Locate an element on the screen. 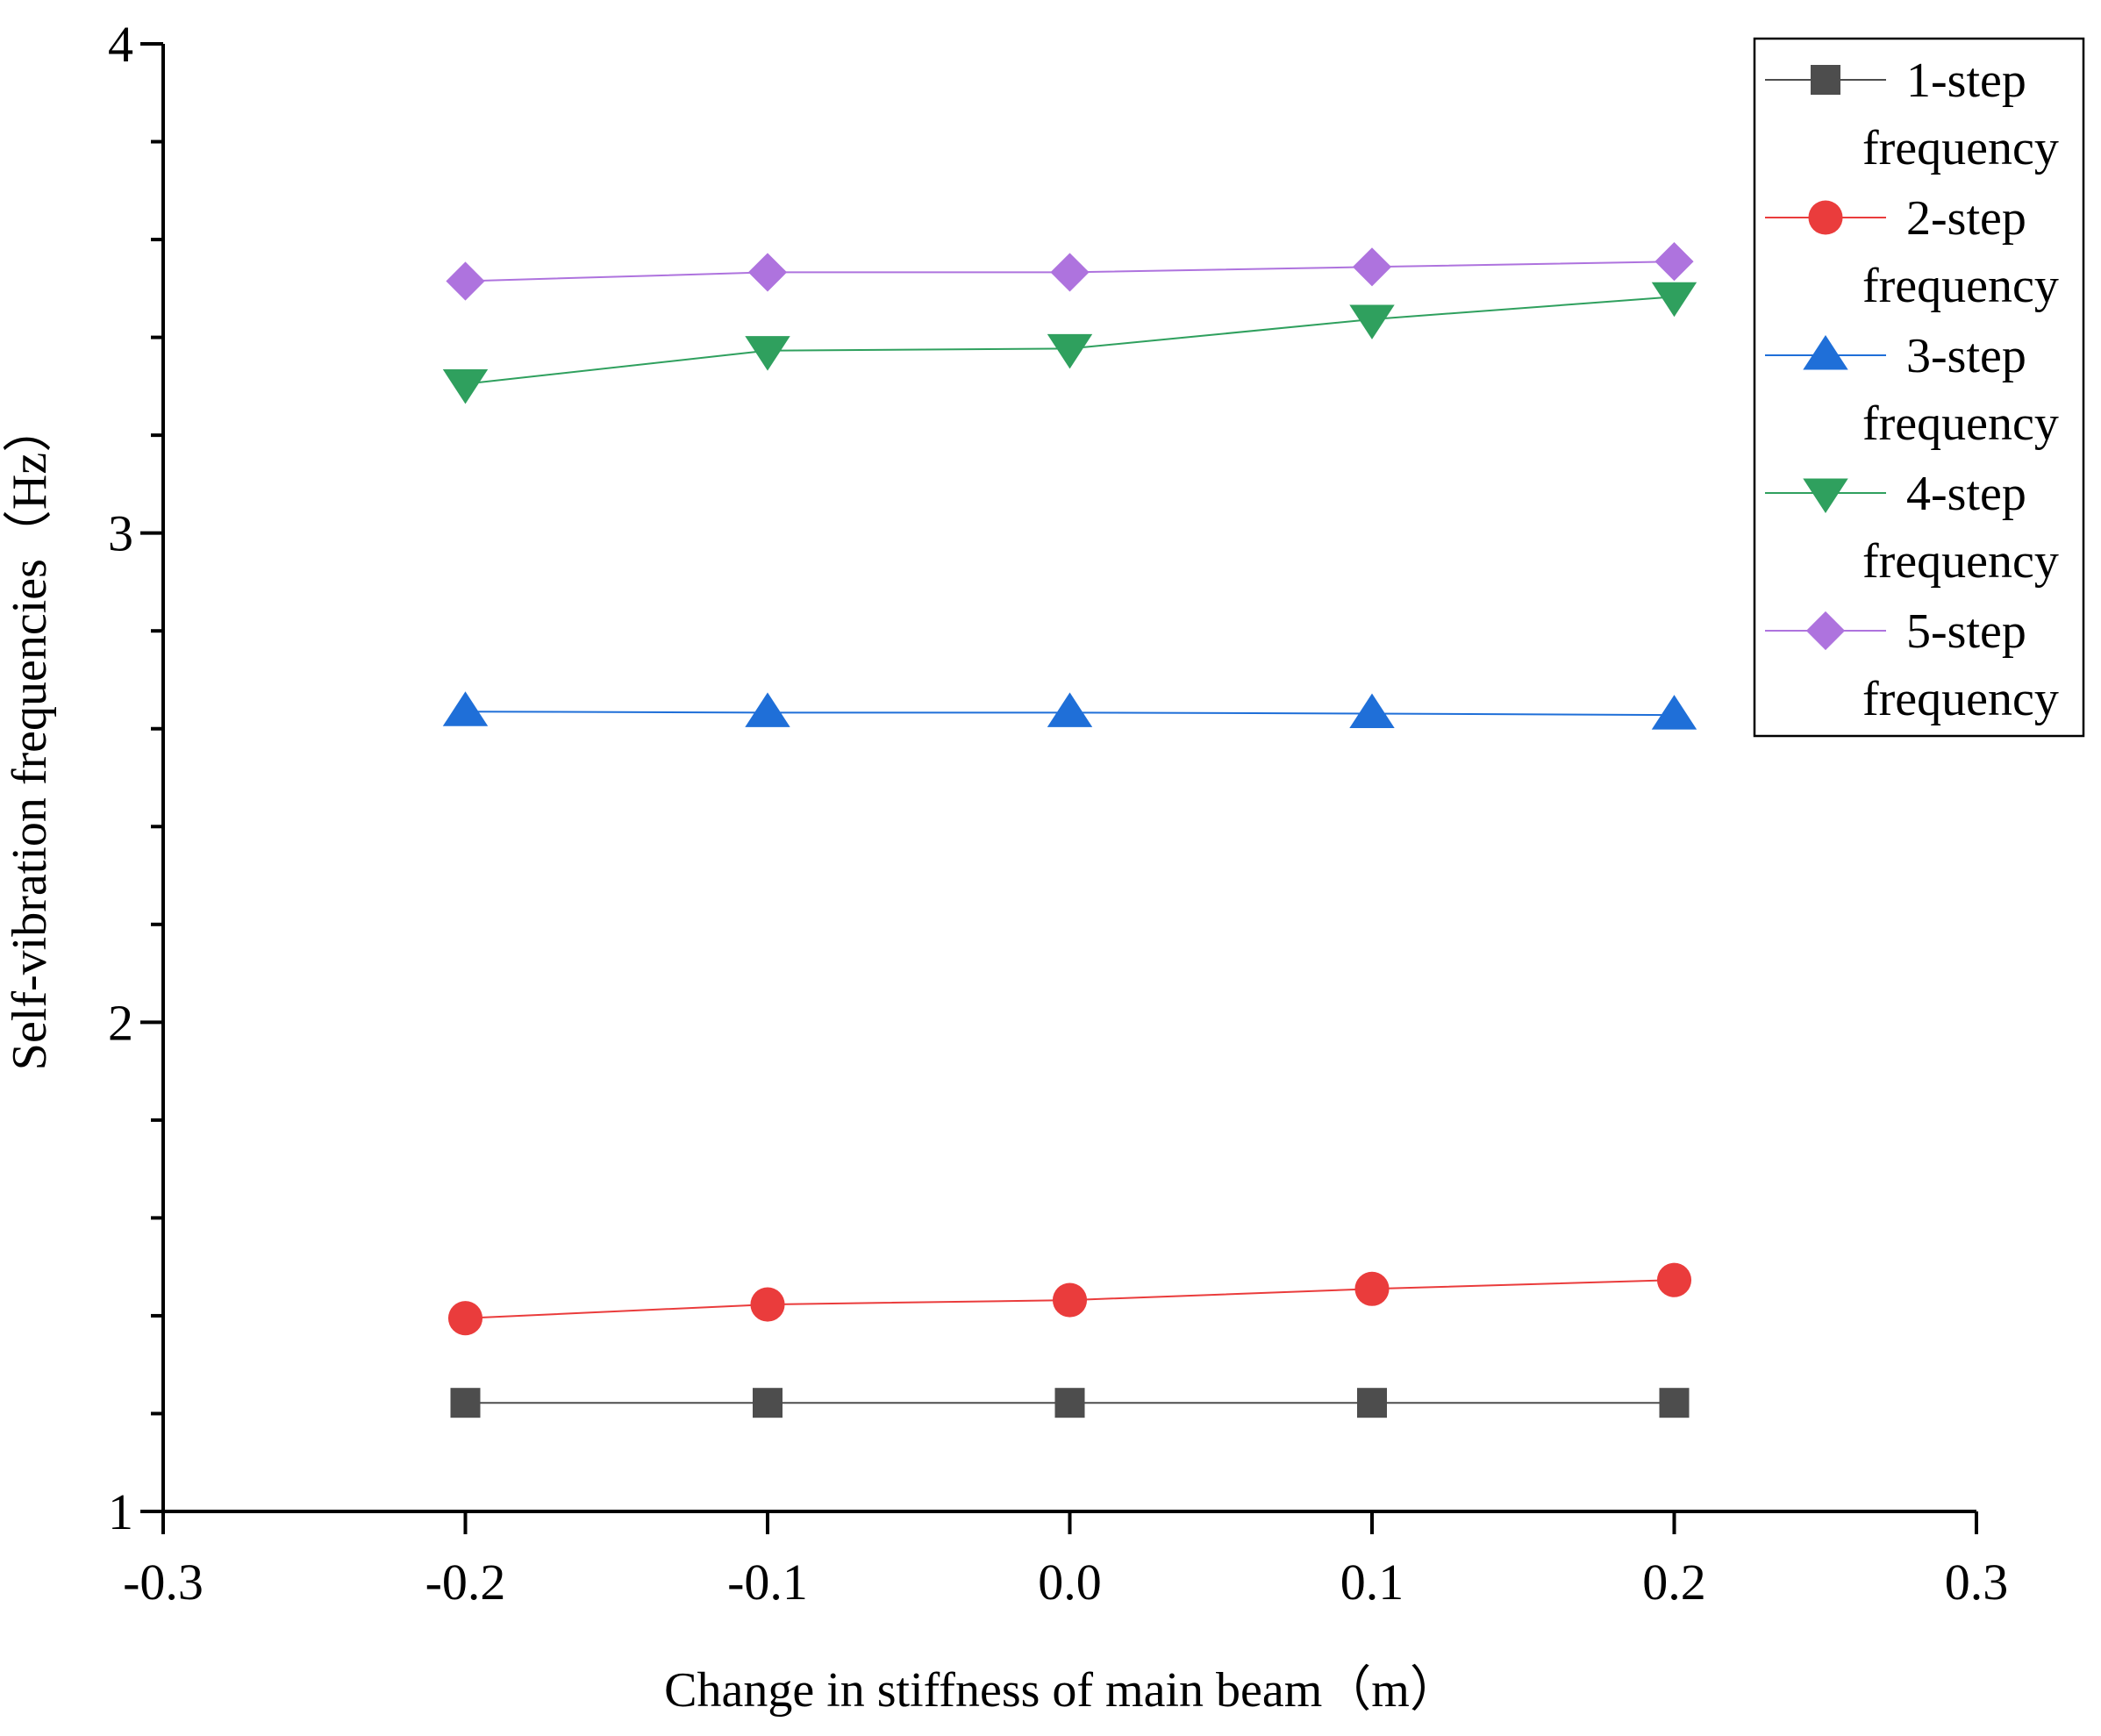  y-ticks: 1 2 3 4 is located at coordinates (135, 778).